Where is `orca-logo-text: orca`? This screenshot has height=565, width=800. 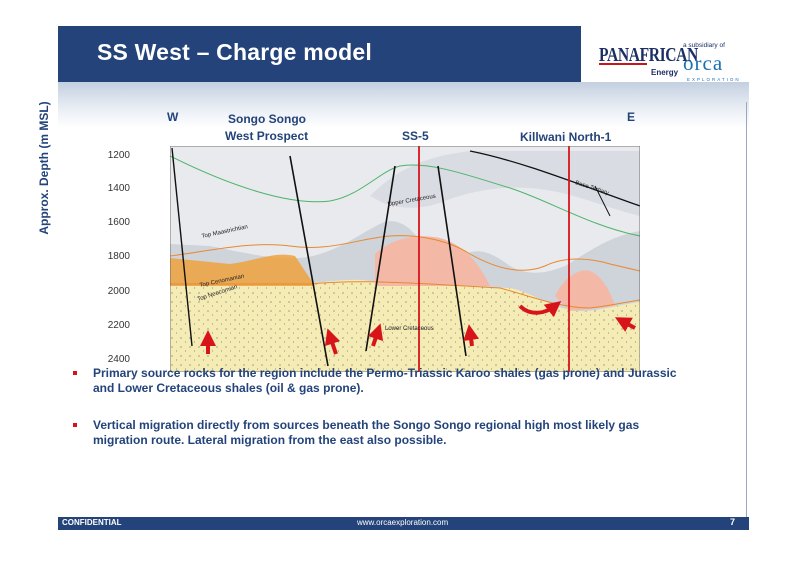 orca-logo-text: orca is located at coordinates (703, 63).